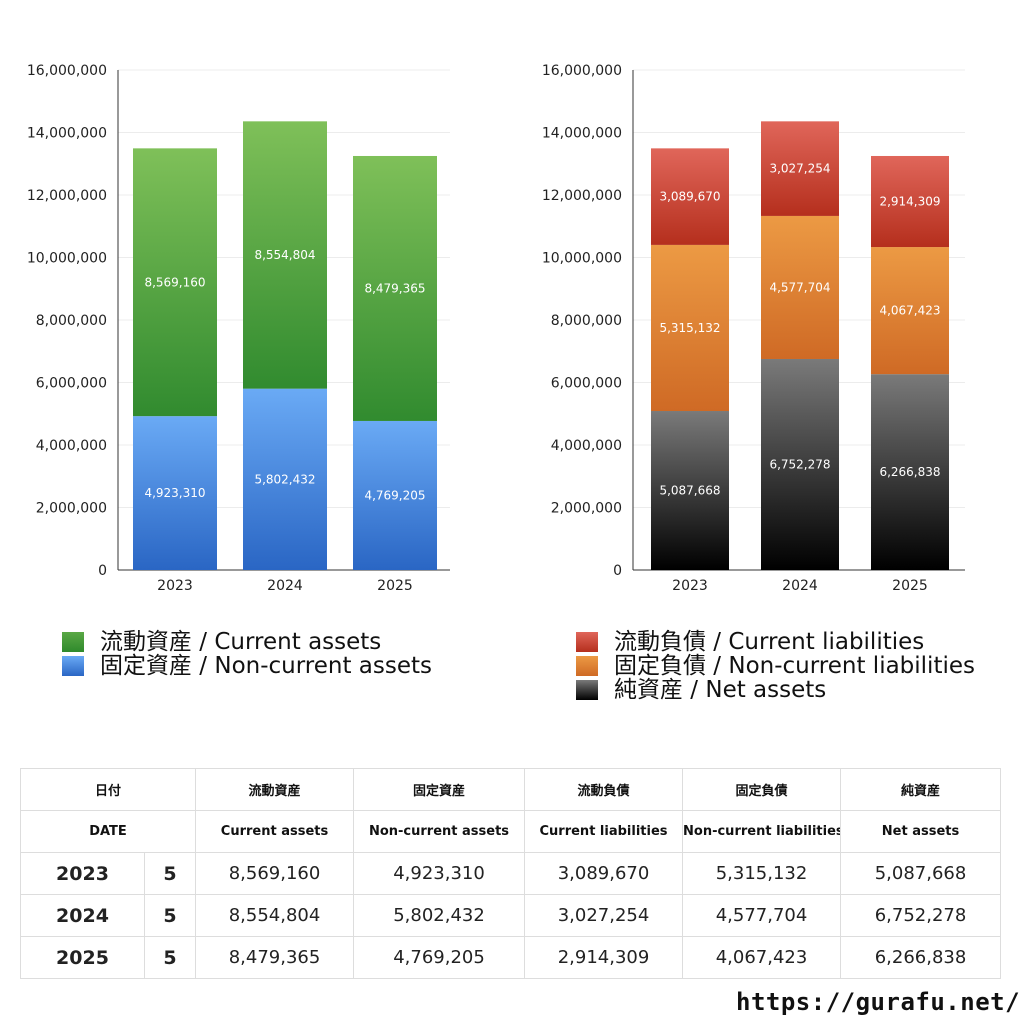  I want to click on table-cell: 6,752,278, so click(921, 915).